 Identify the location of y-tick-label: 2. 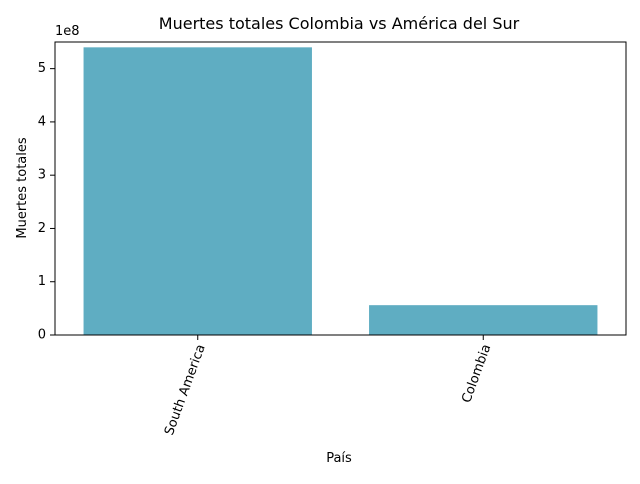
(42, 228).